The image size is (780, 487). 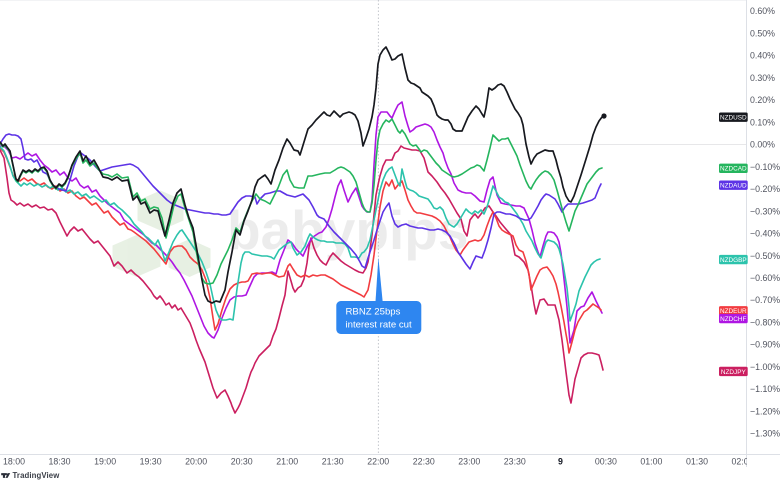 What do you see at coordinates (765, 345) in the screenshot?
I see `svg-text: −0.90%` at bounding box center [765, 345].